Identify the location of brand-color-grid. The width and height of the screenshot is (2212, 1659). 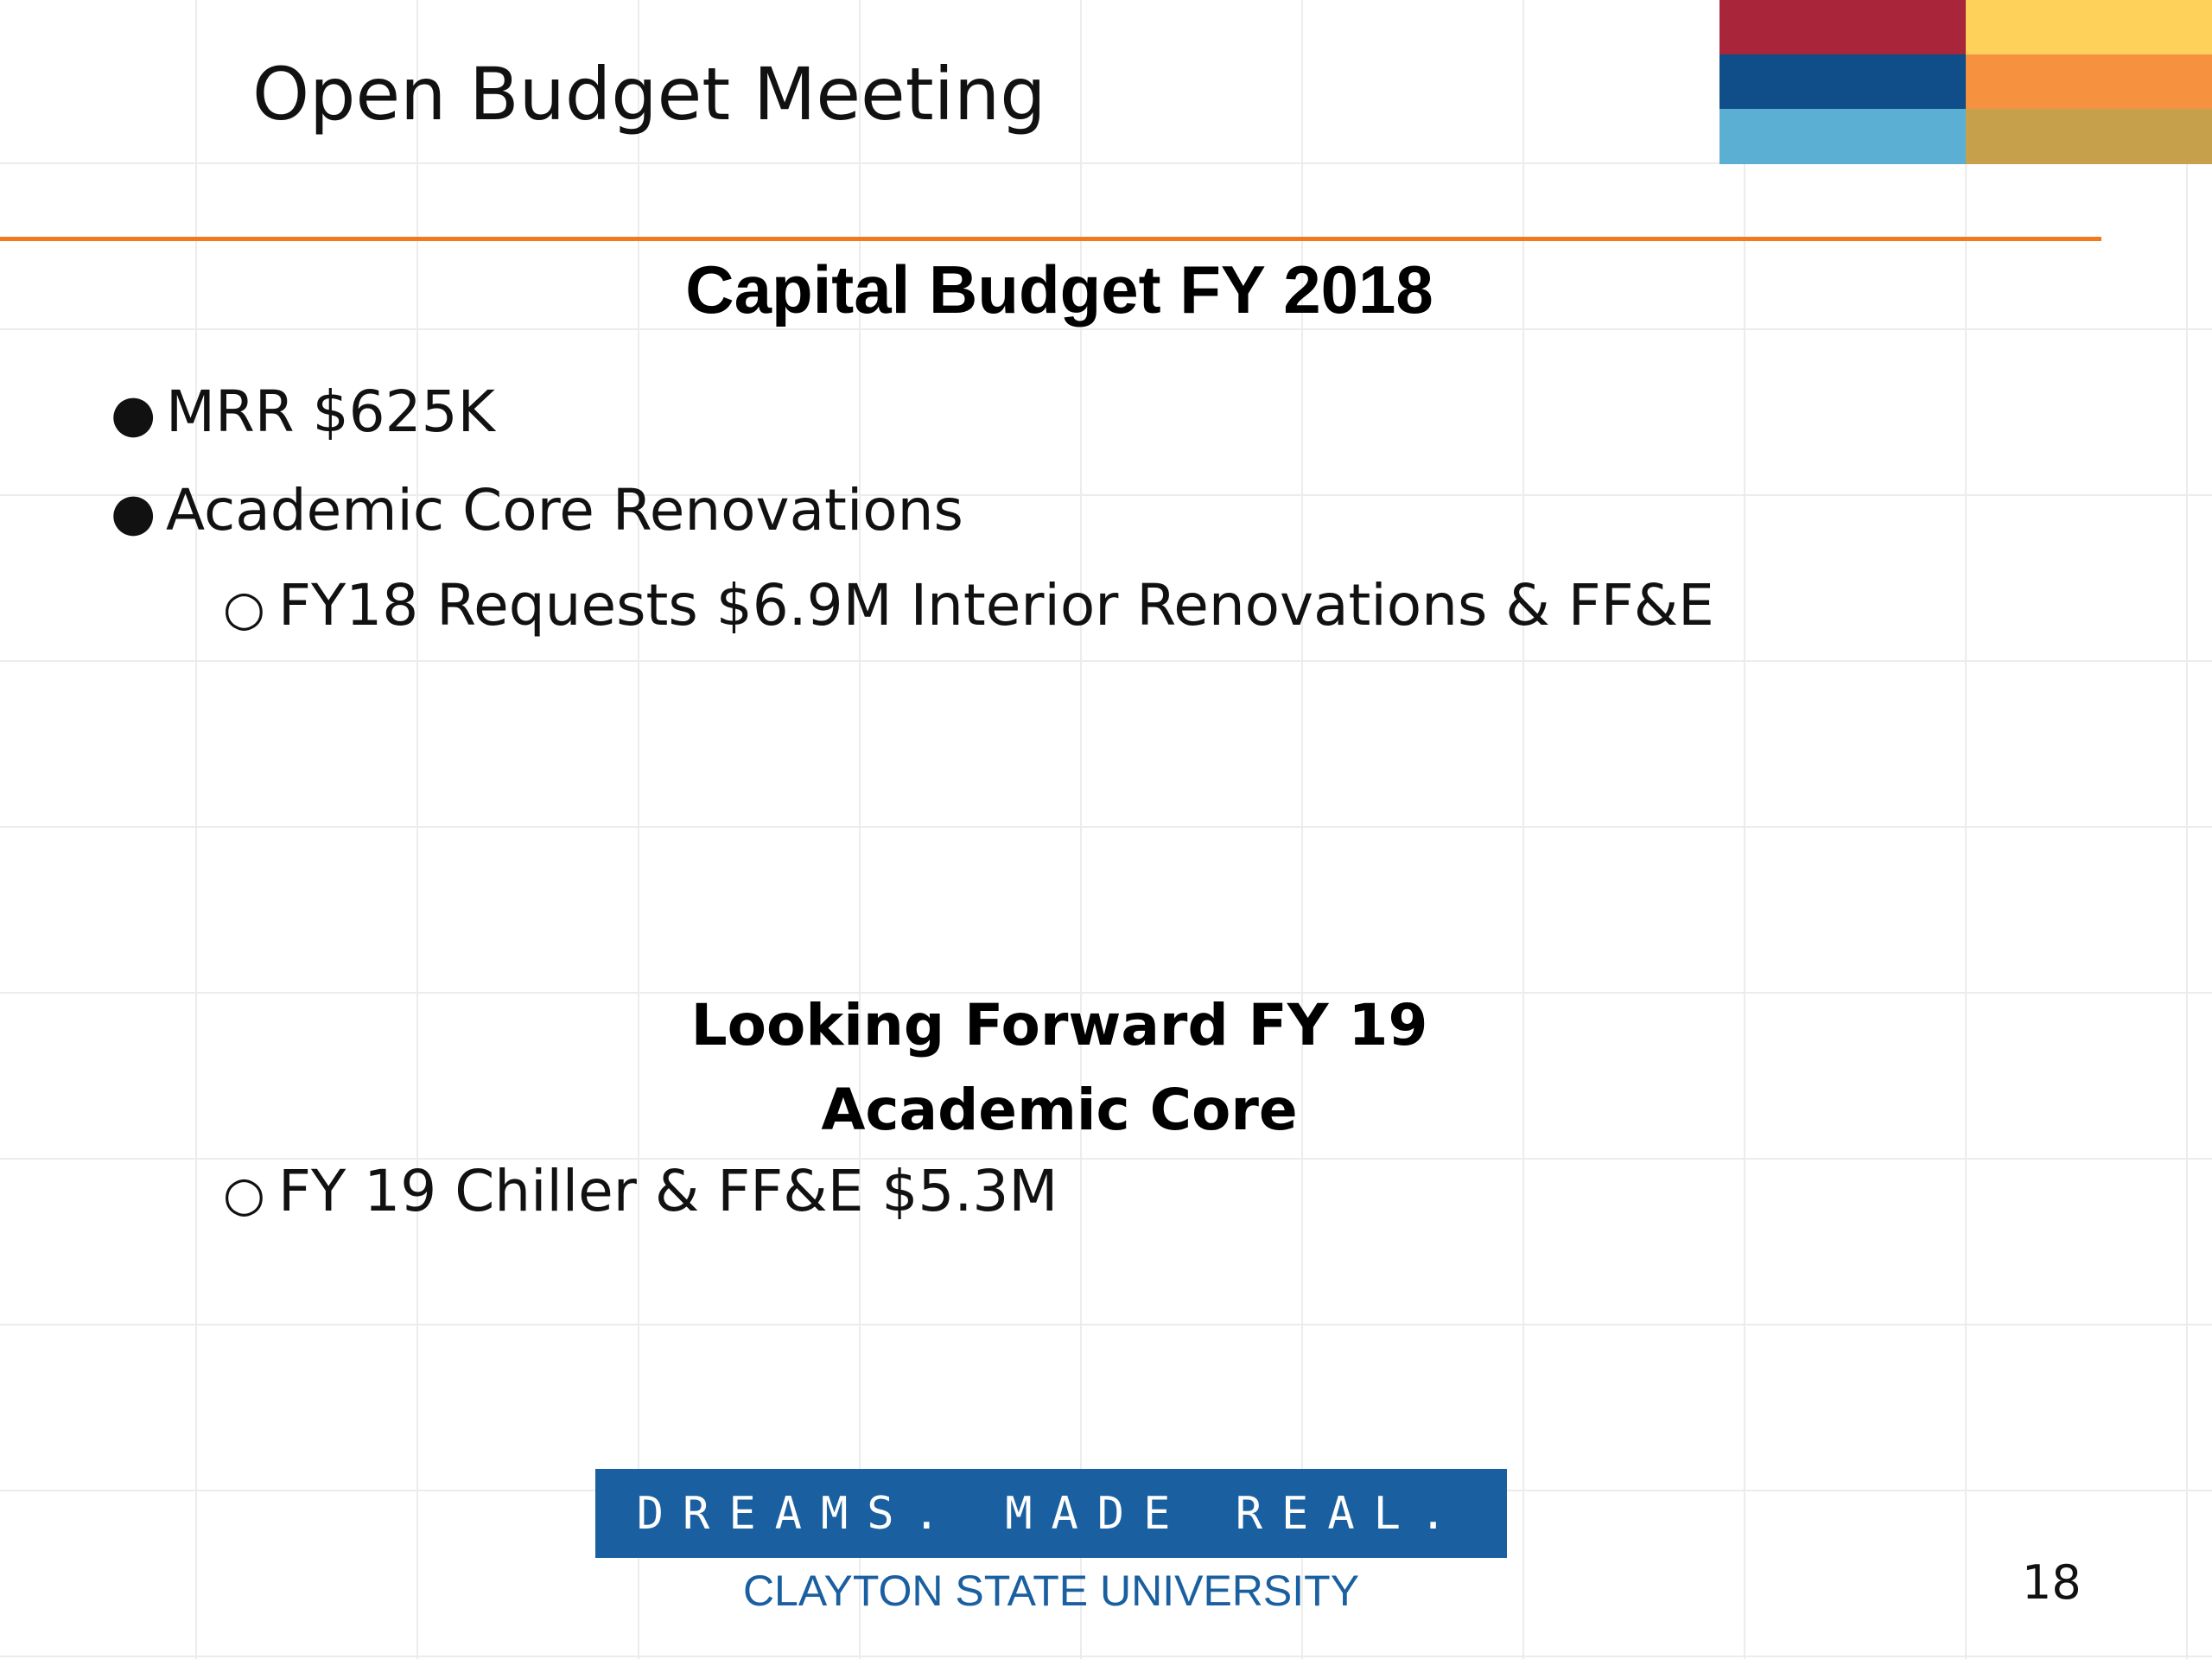
(1965, 82).